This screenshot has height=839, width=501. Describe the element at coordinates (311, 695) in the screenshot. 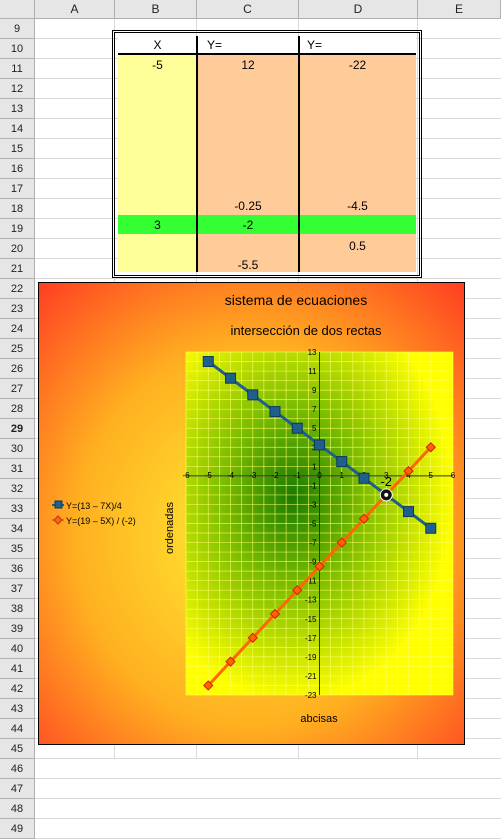

I see `y-tick-label: -23` at that location.